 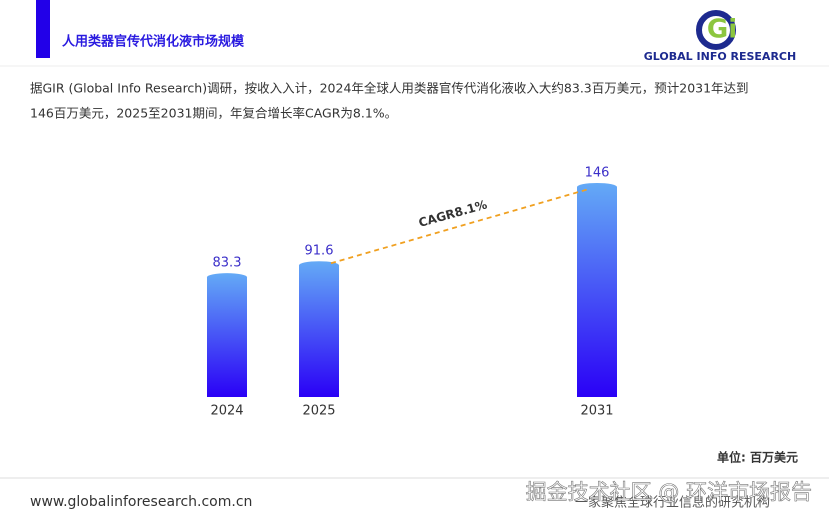 What do you see at coordinates (43, 29) in the screenshot?
I see `accent-bar` at bounding box center [43, 29].